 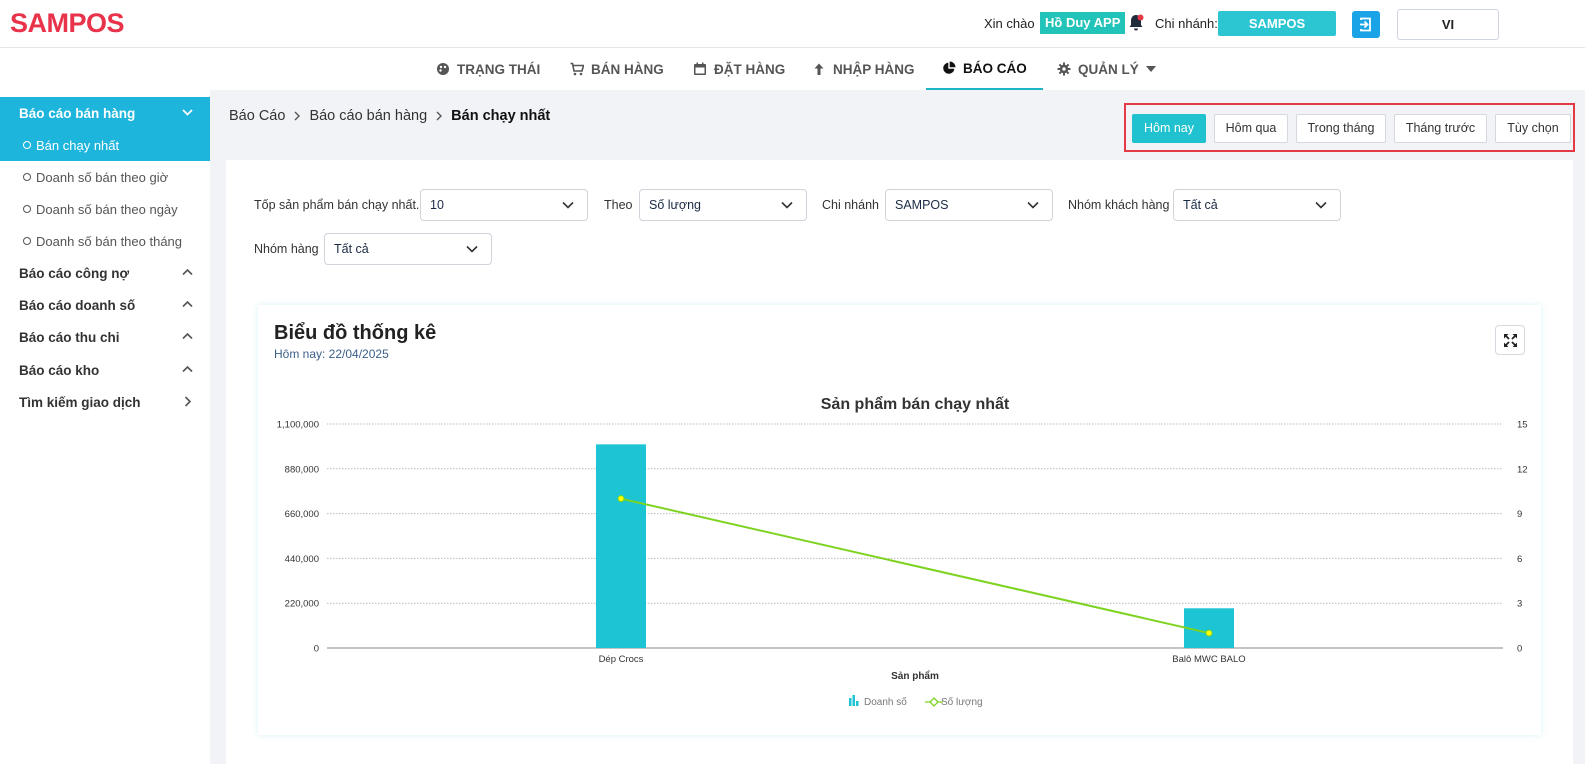 What do you see at coordinates (618, 205) in the screenshot?
I see `by-label: Theo` at bounding box center [618, 205].